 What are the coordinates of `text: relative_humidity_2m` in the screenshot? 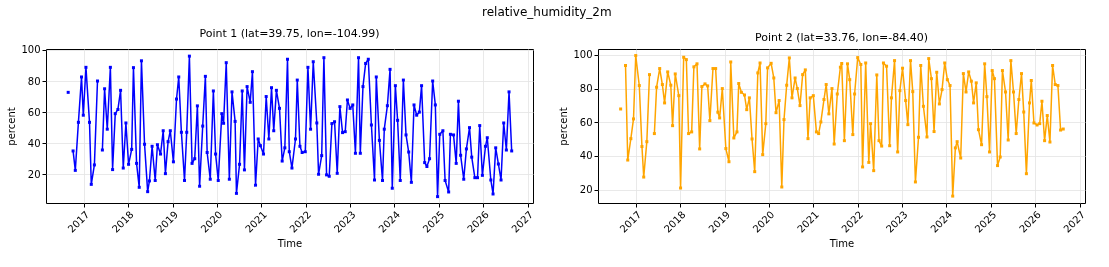 It's located at (547, 12).